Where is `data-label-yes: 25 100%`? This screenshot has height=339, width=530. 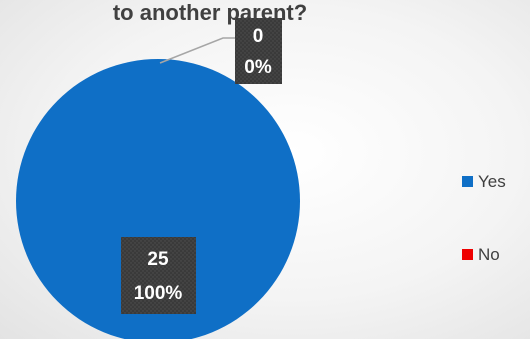 data-label-yes: 25 100% is located at coordinates (158, 275).